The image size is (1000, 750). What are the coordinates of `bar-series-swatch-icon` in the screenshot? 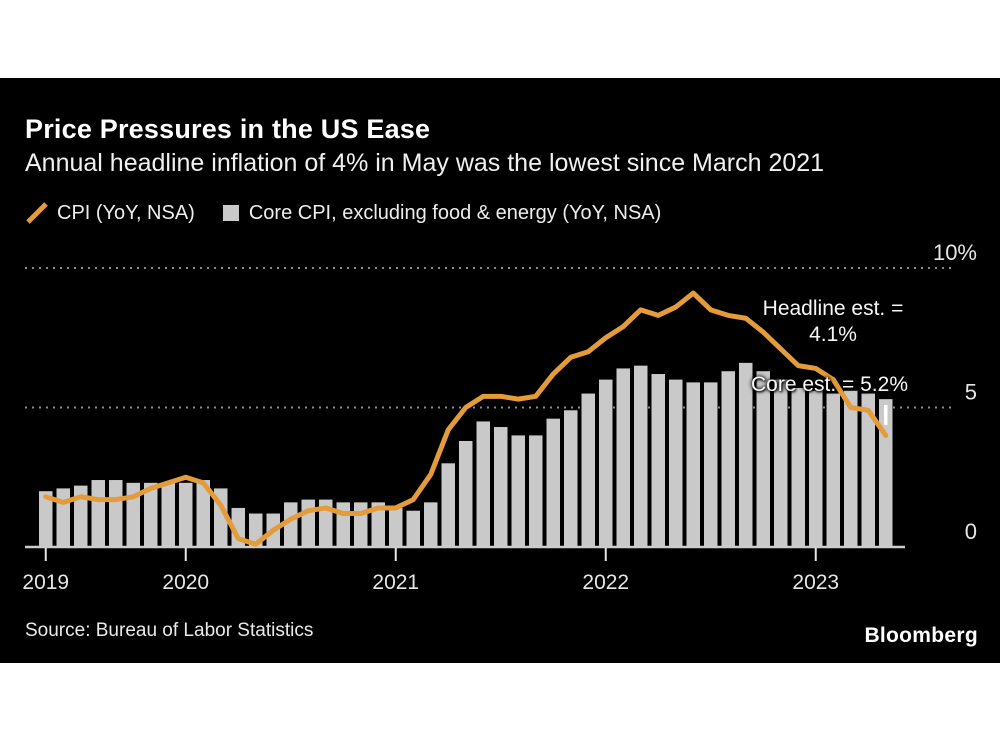 It's located at (230, 213).